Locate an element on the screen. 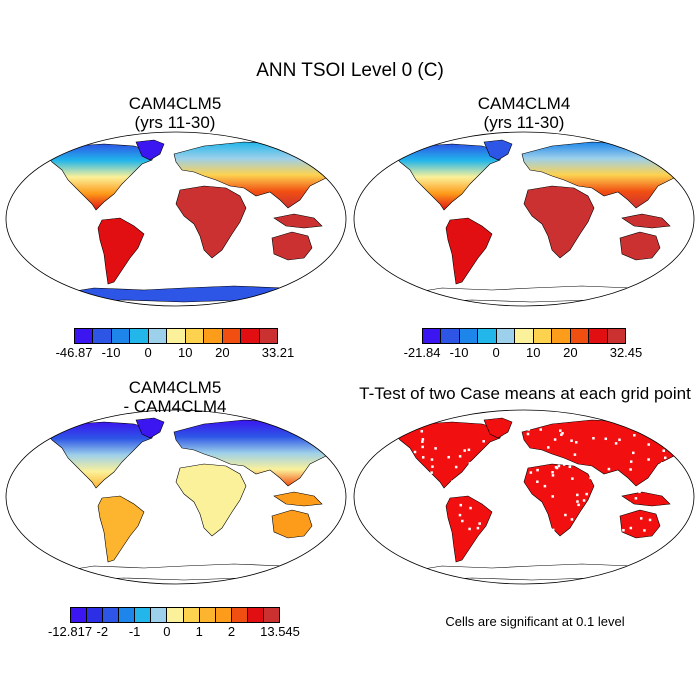  landmass-samerica is located at coordinates (469, 251).